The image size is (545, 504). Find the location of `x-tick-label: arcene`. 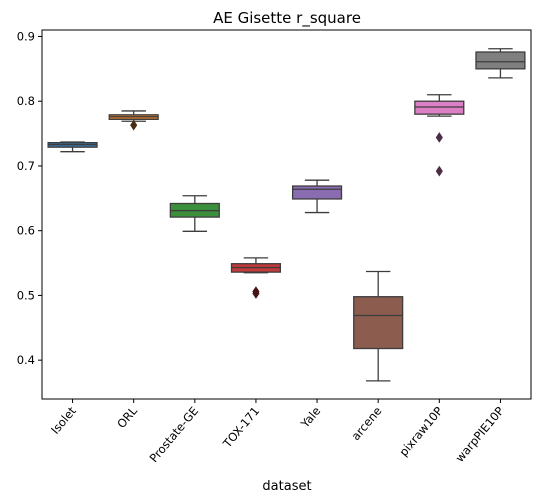

x-tick-label: arcene is located at coordinates (367, 423).